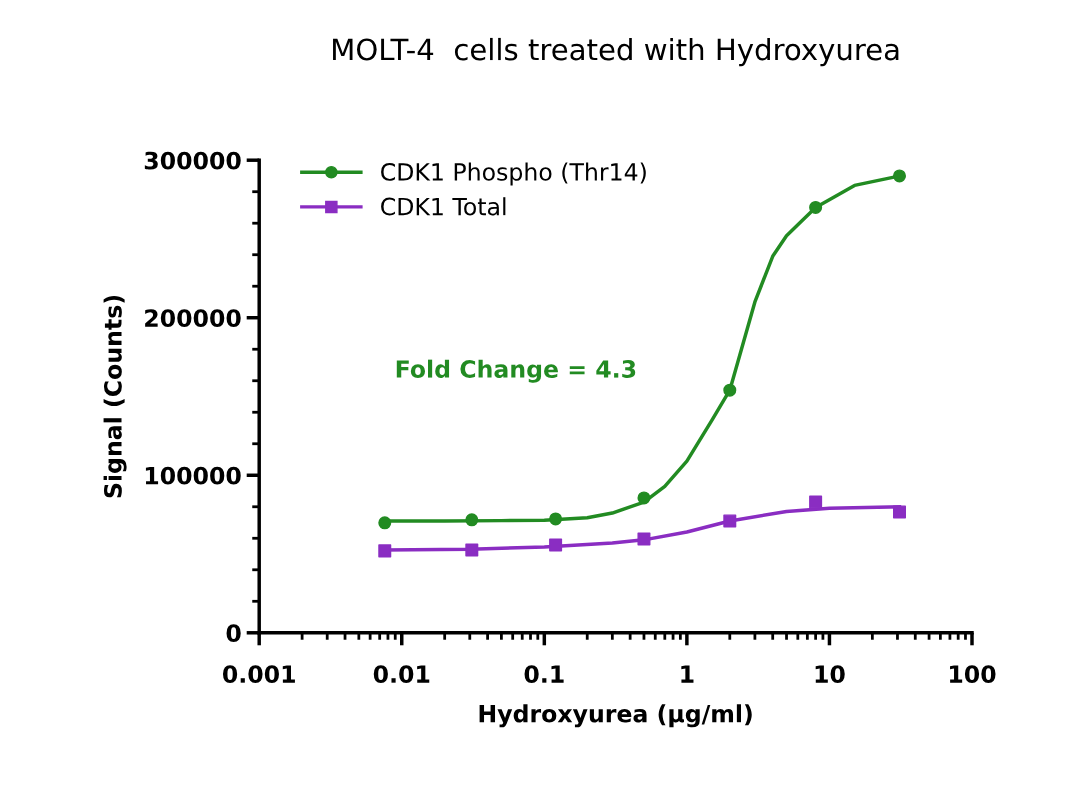 The width and height of the screenshot is (1080, 801). Describe the element at coordinates (115, 396) in the screenshot. I see `y-axis-title: Signal (Counts)` at that location.